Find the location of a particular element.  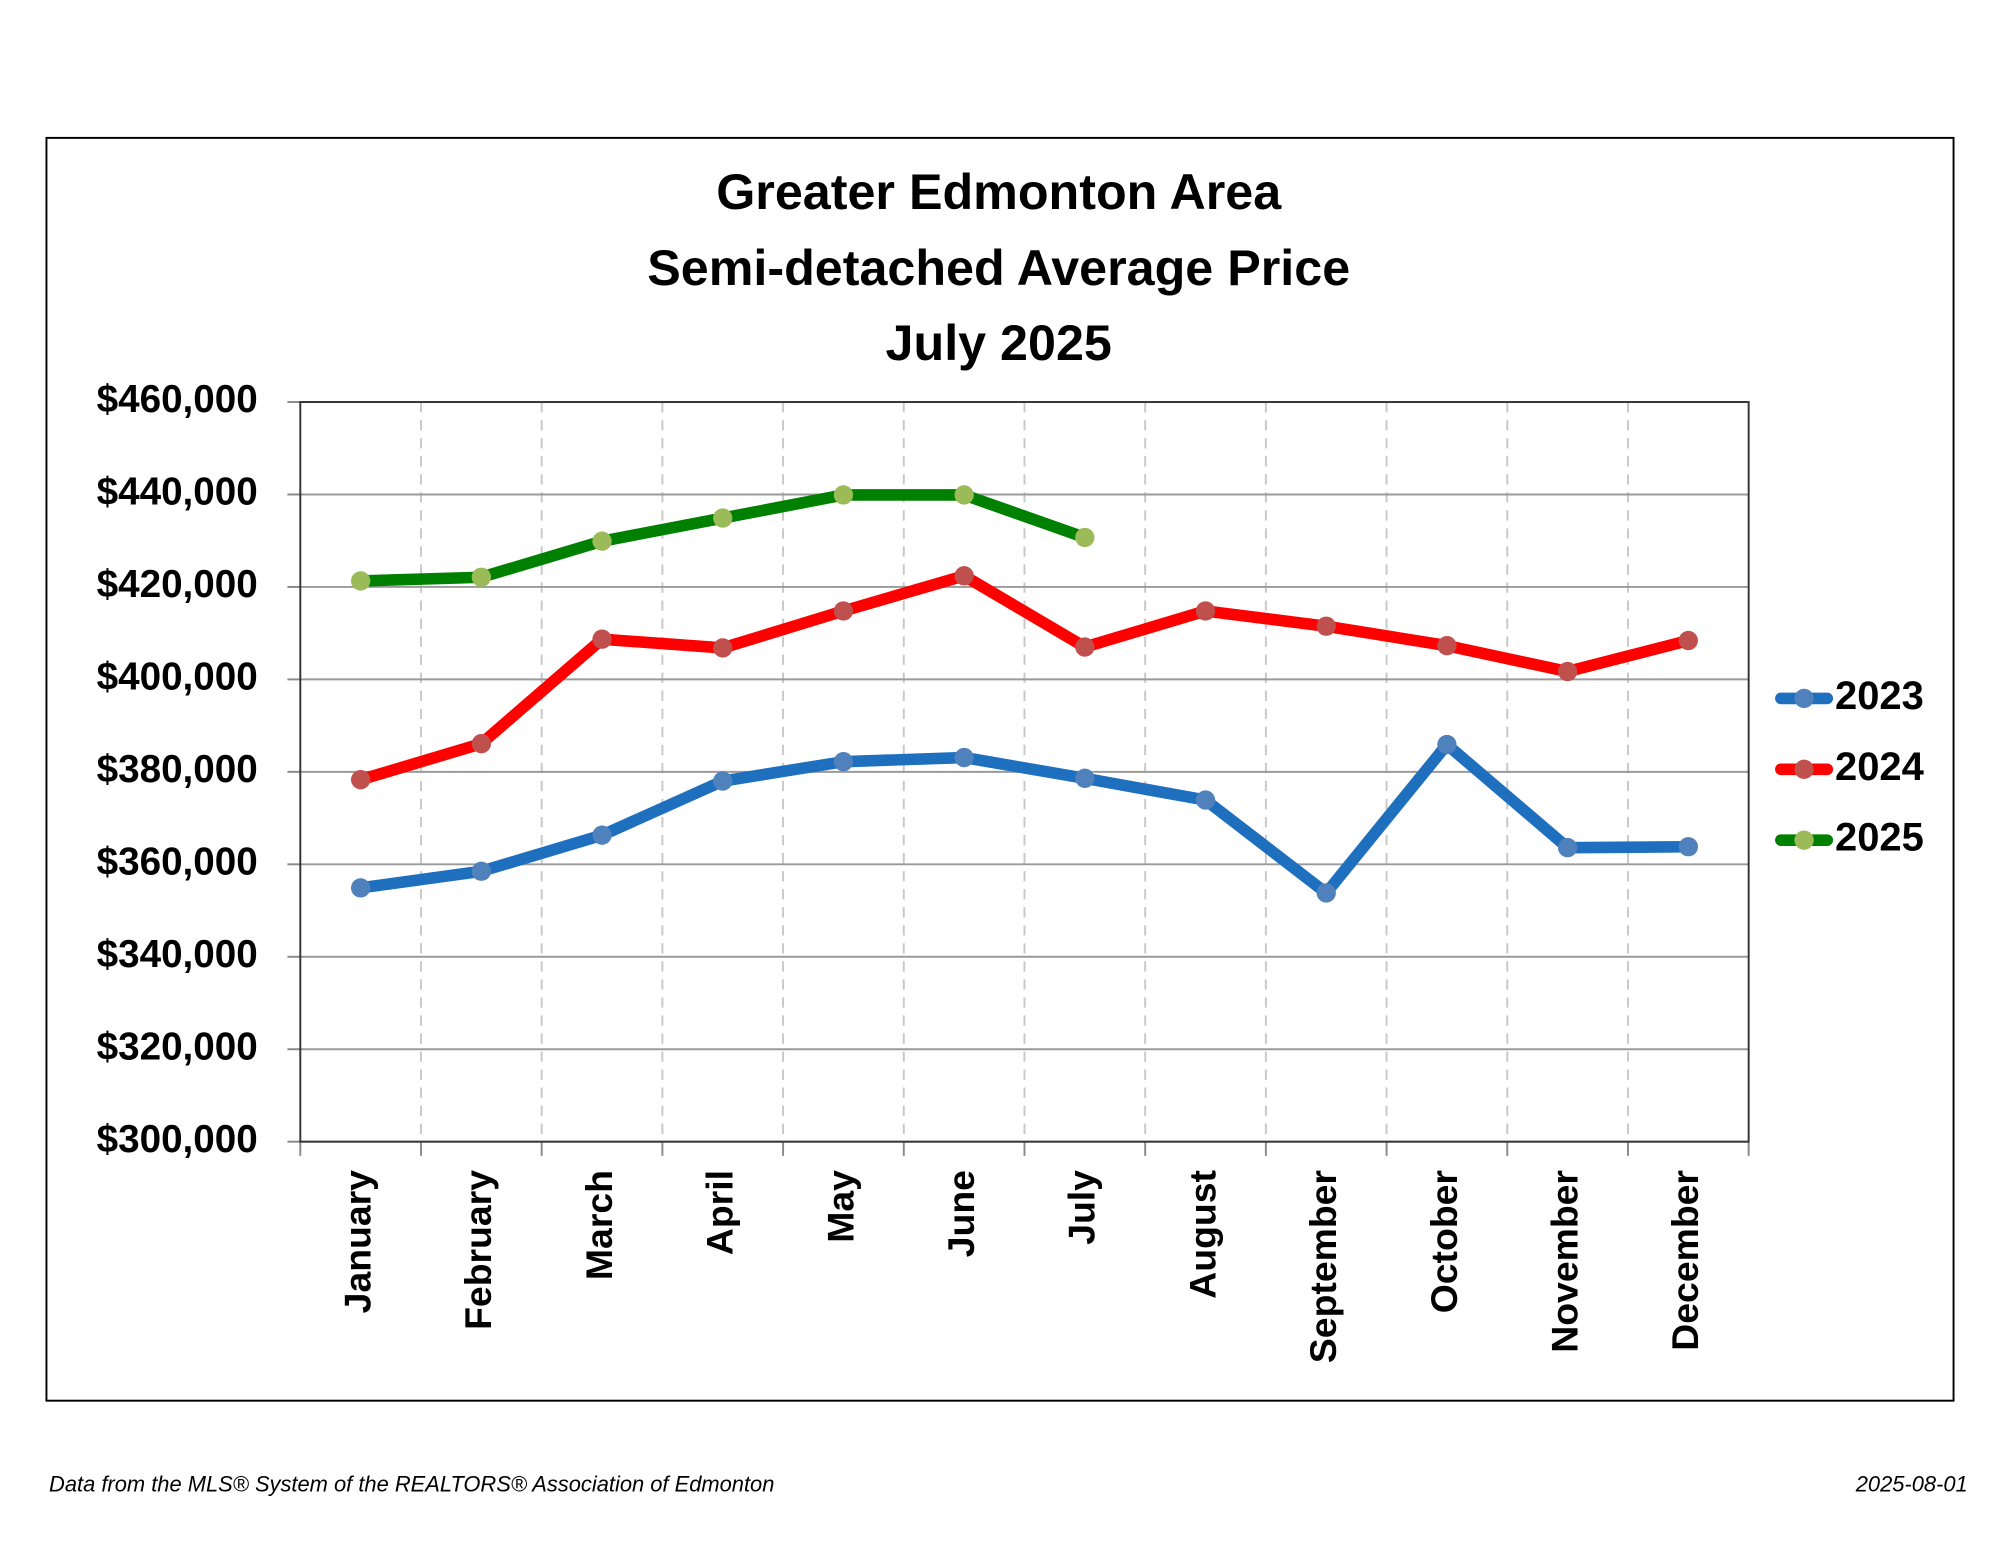

x-tick-label: August is located at coordinates (1202, 1234).